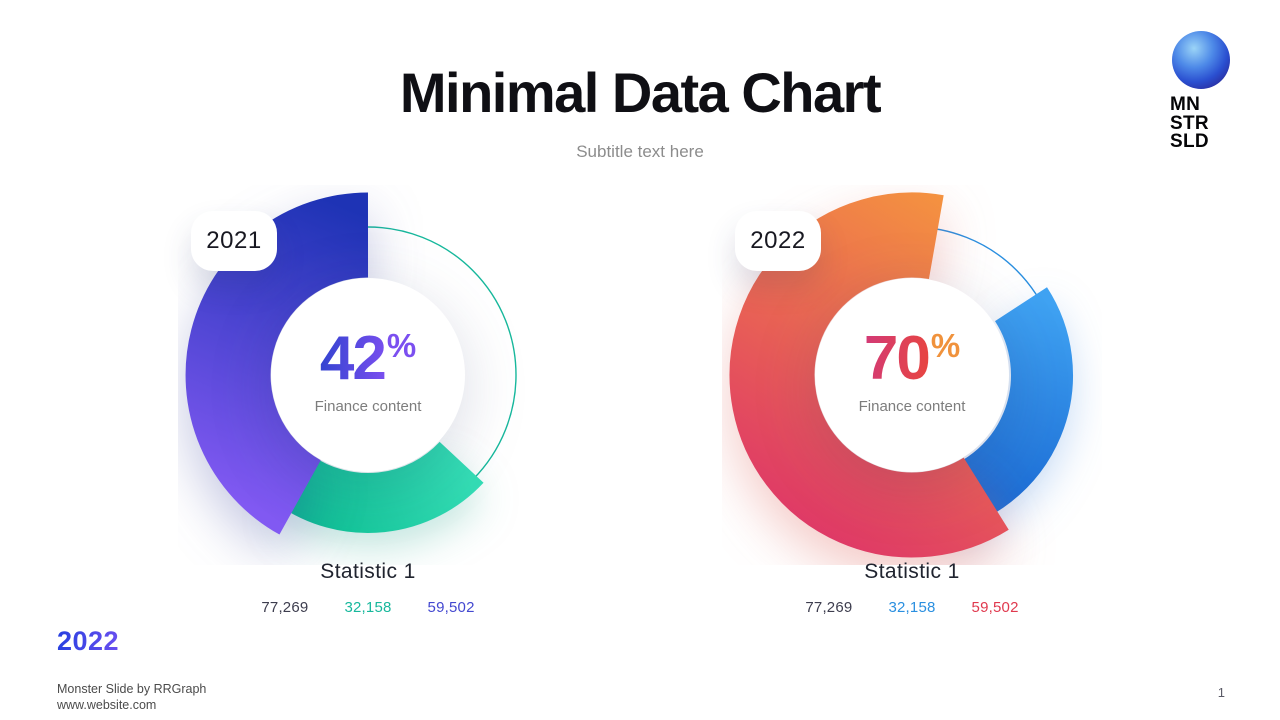 The image size is (1280, 720). Describe the element at coordinates (640, 151) in the screenshot. I see `subtitle: Subtitle text here` at that location.